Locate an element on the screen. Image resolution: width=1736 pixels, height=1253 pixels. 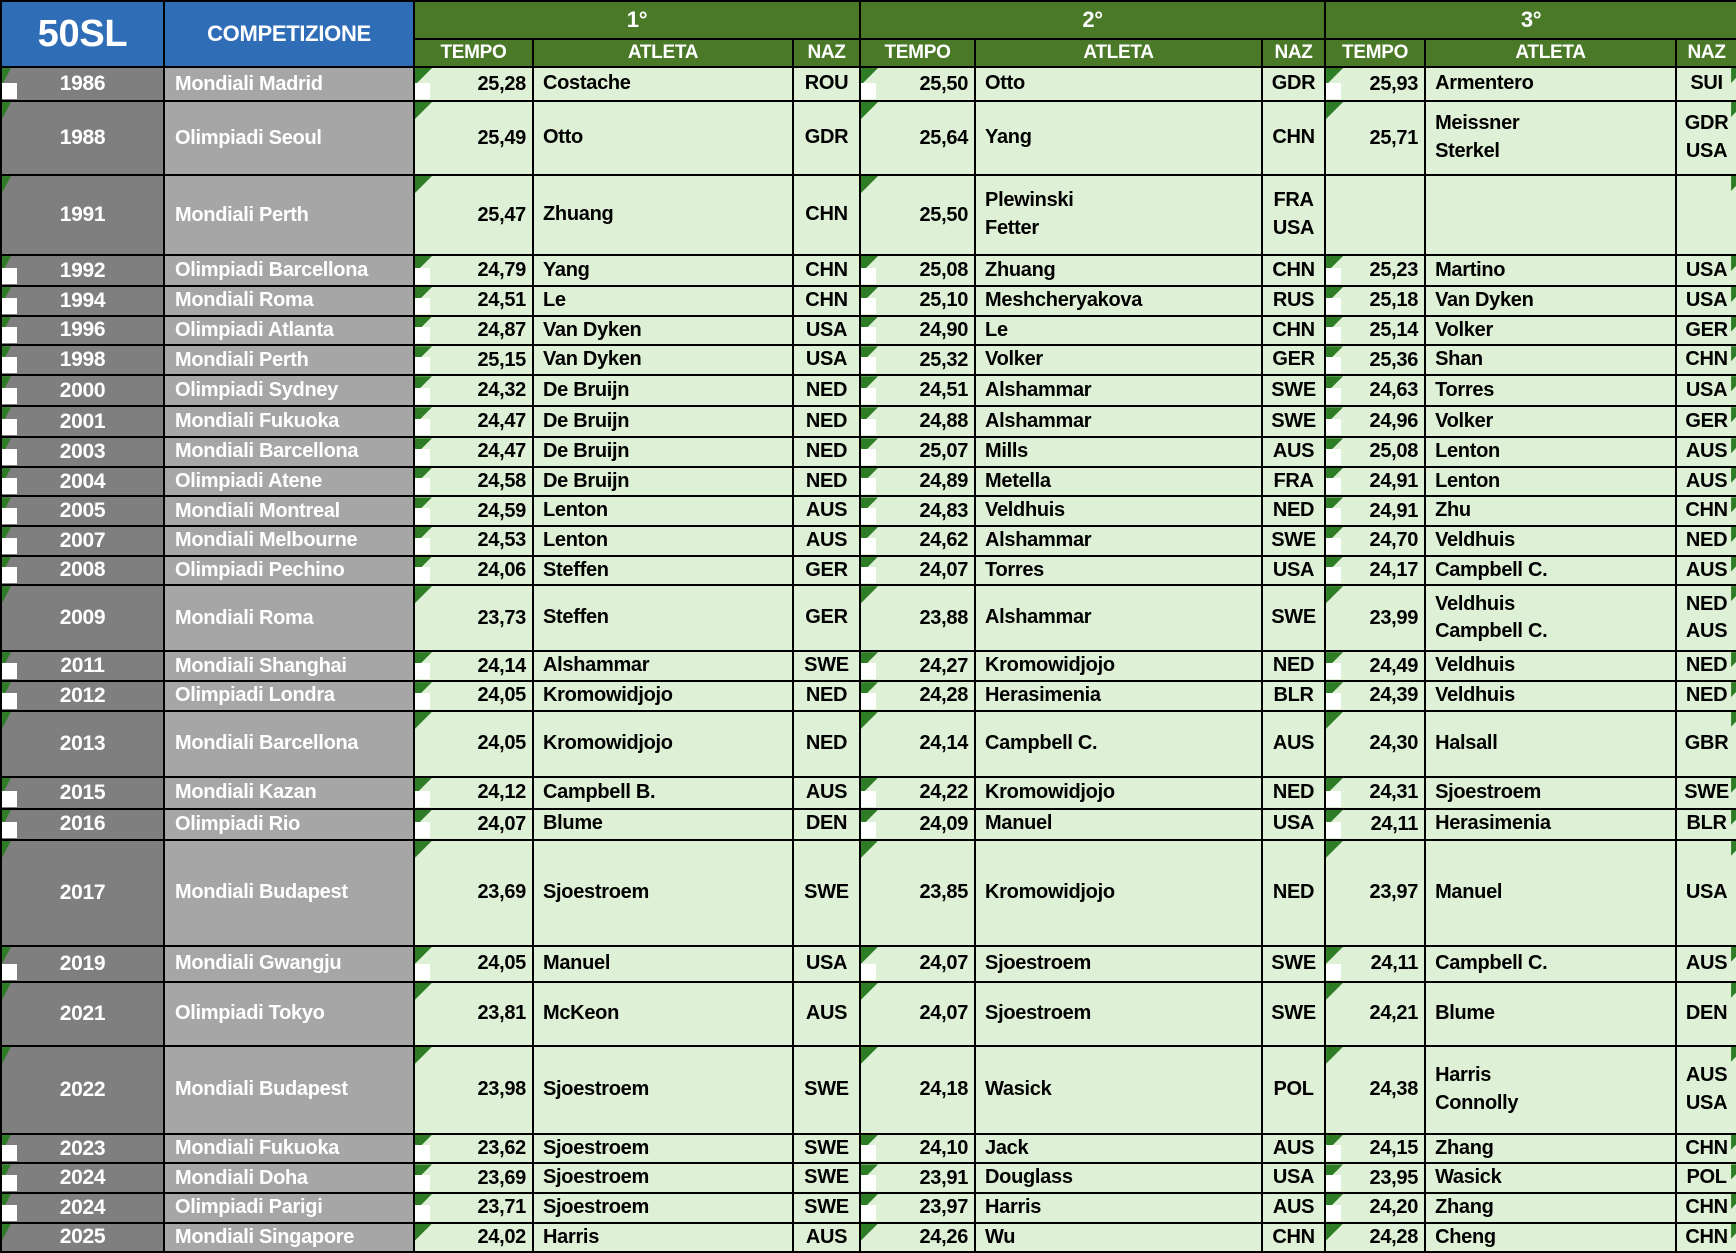
place3-athlete-cell: Armentero is located at coordinates (1551, 84).